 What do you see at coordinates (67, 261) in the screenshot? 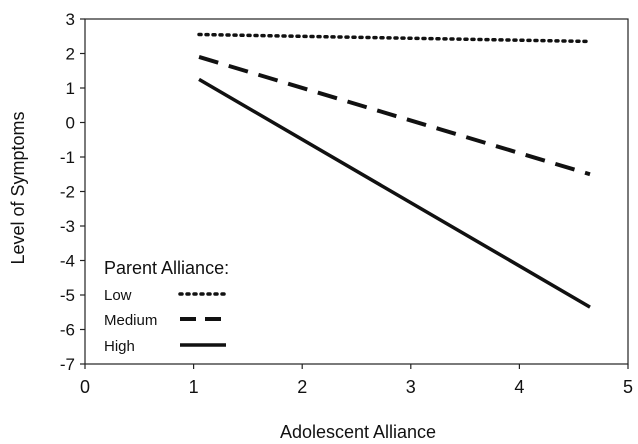
I see `y-tick-label: -4` at bounding box center [67, 261].